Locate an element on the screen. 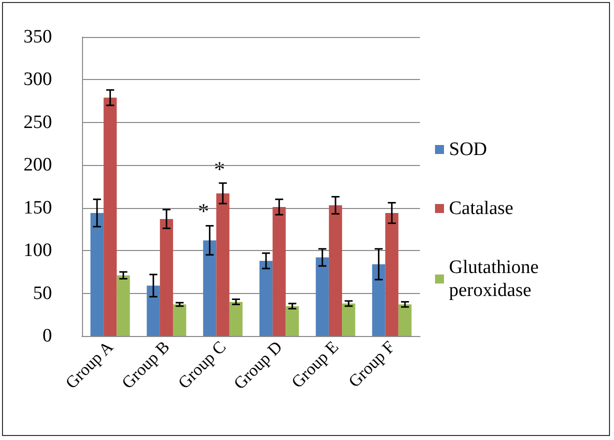  legend-label: SOD is located at coordinates (468, 149).